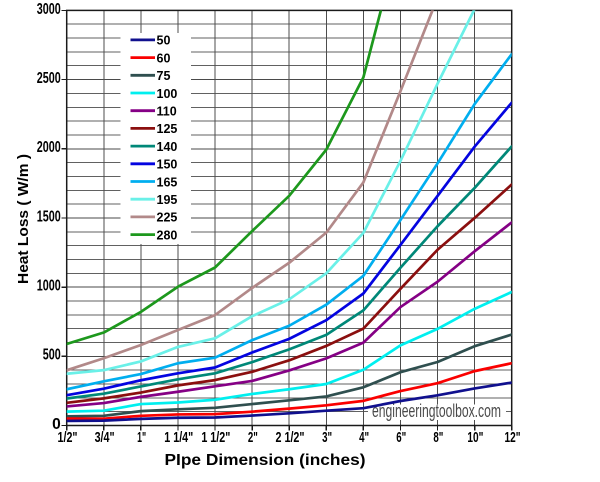 This screenshot has height=482, width=600. I want to click on svg-text: Heat Loss ( W/m ), so click(23, 219).